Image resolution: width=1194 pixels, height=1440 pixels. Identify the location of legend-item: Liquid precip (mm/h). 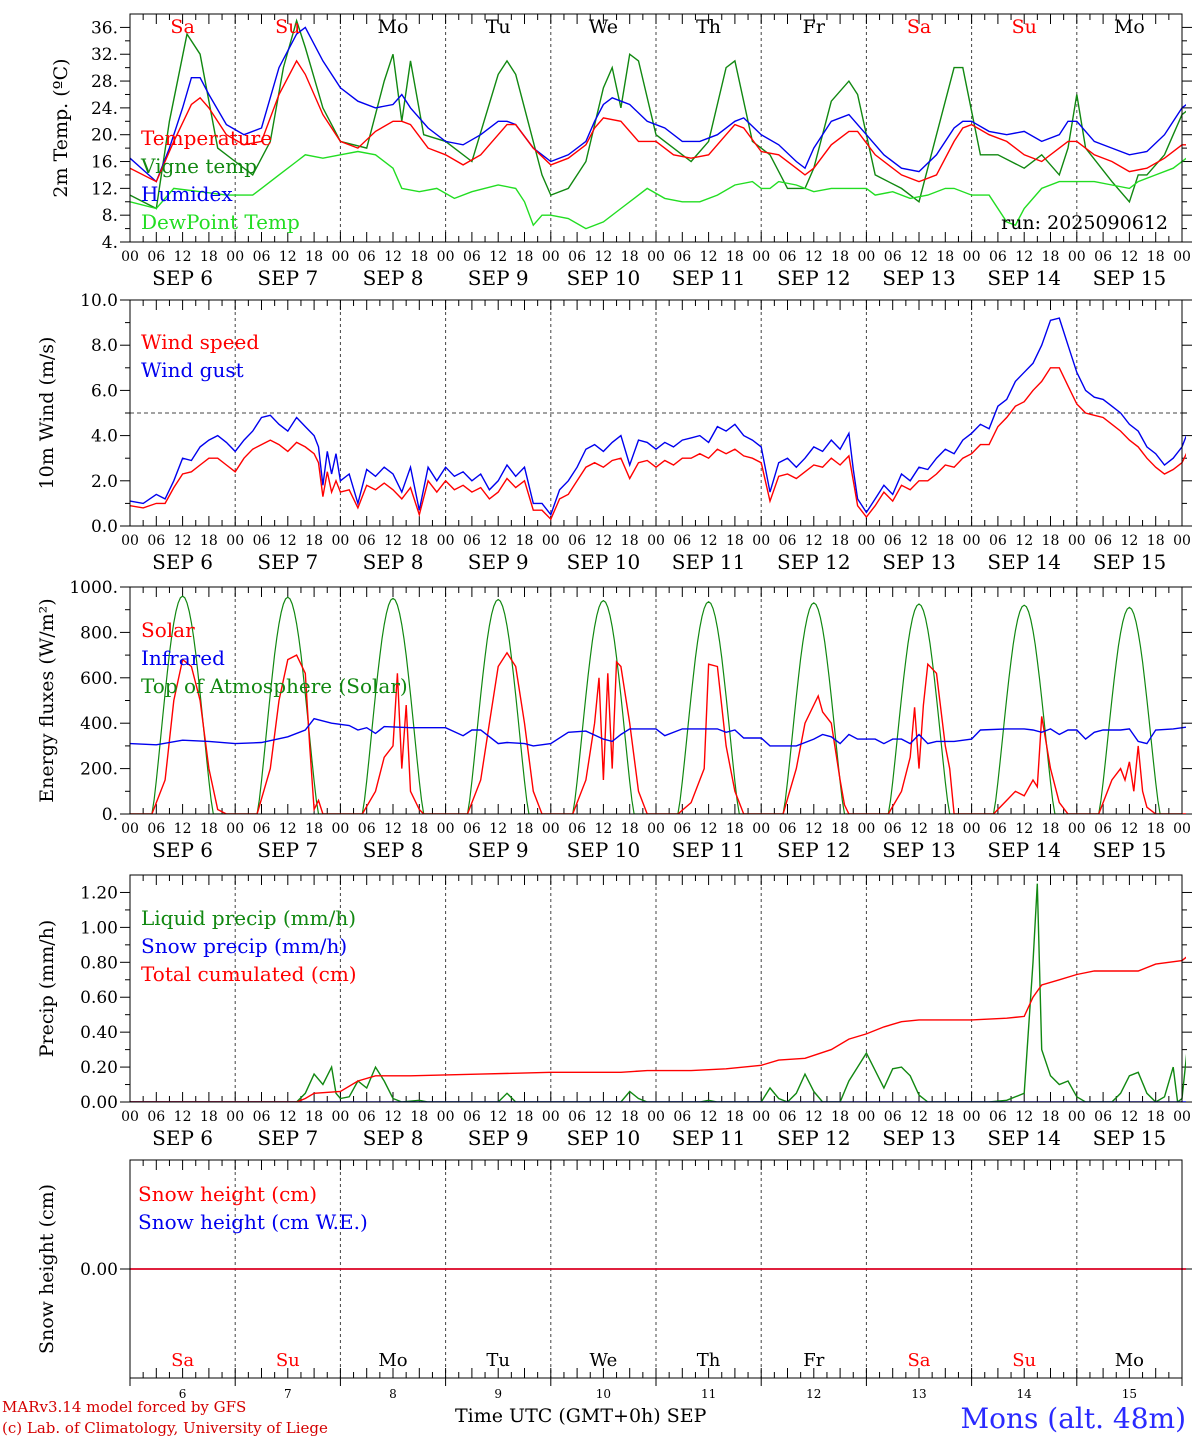
(248, 918).